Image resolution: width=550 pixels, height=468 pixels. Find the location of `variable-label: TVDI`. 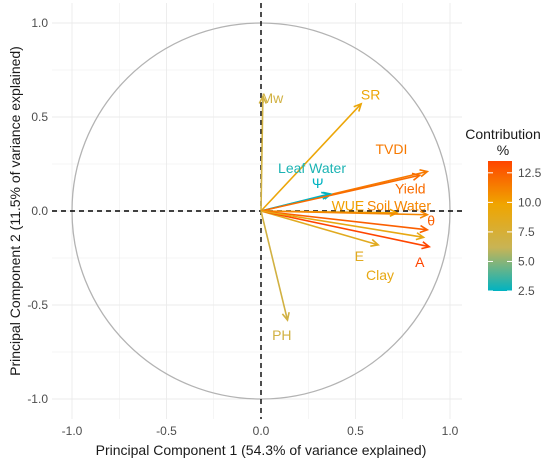

variable-label: TVDI is located at coordinates (391, 149).